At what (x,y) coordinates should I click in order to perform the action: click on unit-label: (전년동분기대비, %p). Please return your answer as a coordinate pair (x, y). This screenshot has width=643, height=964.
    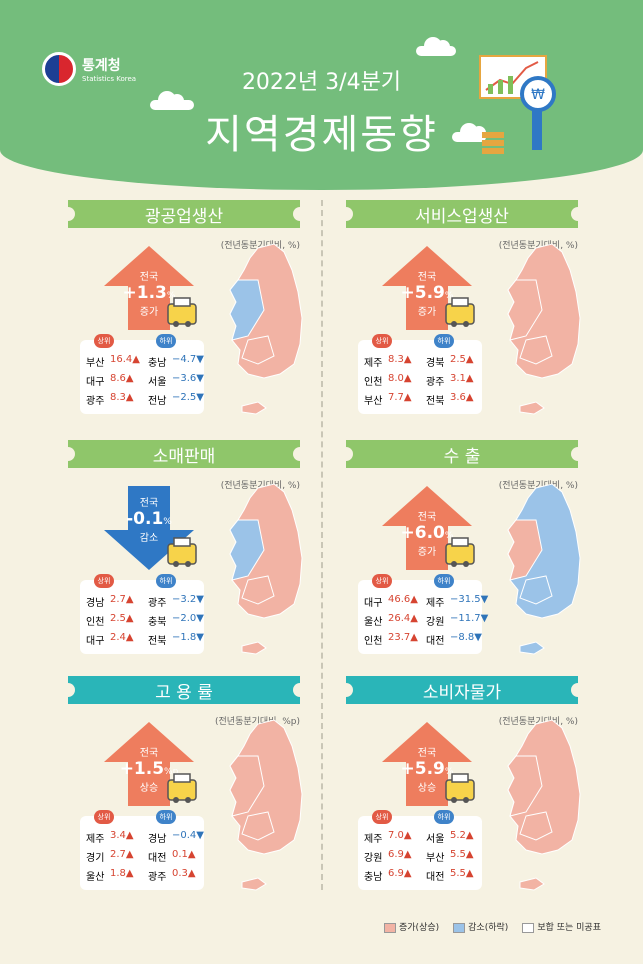
    Looking at the image, I should click on (257, 722).